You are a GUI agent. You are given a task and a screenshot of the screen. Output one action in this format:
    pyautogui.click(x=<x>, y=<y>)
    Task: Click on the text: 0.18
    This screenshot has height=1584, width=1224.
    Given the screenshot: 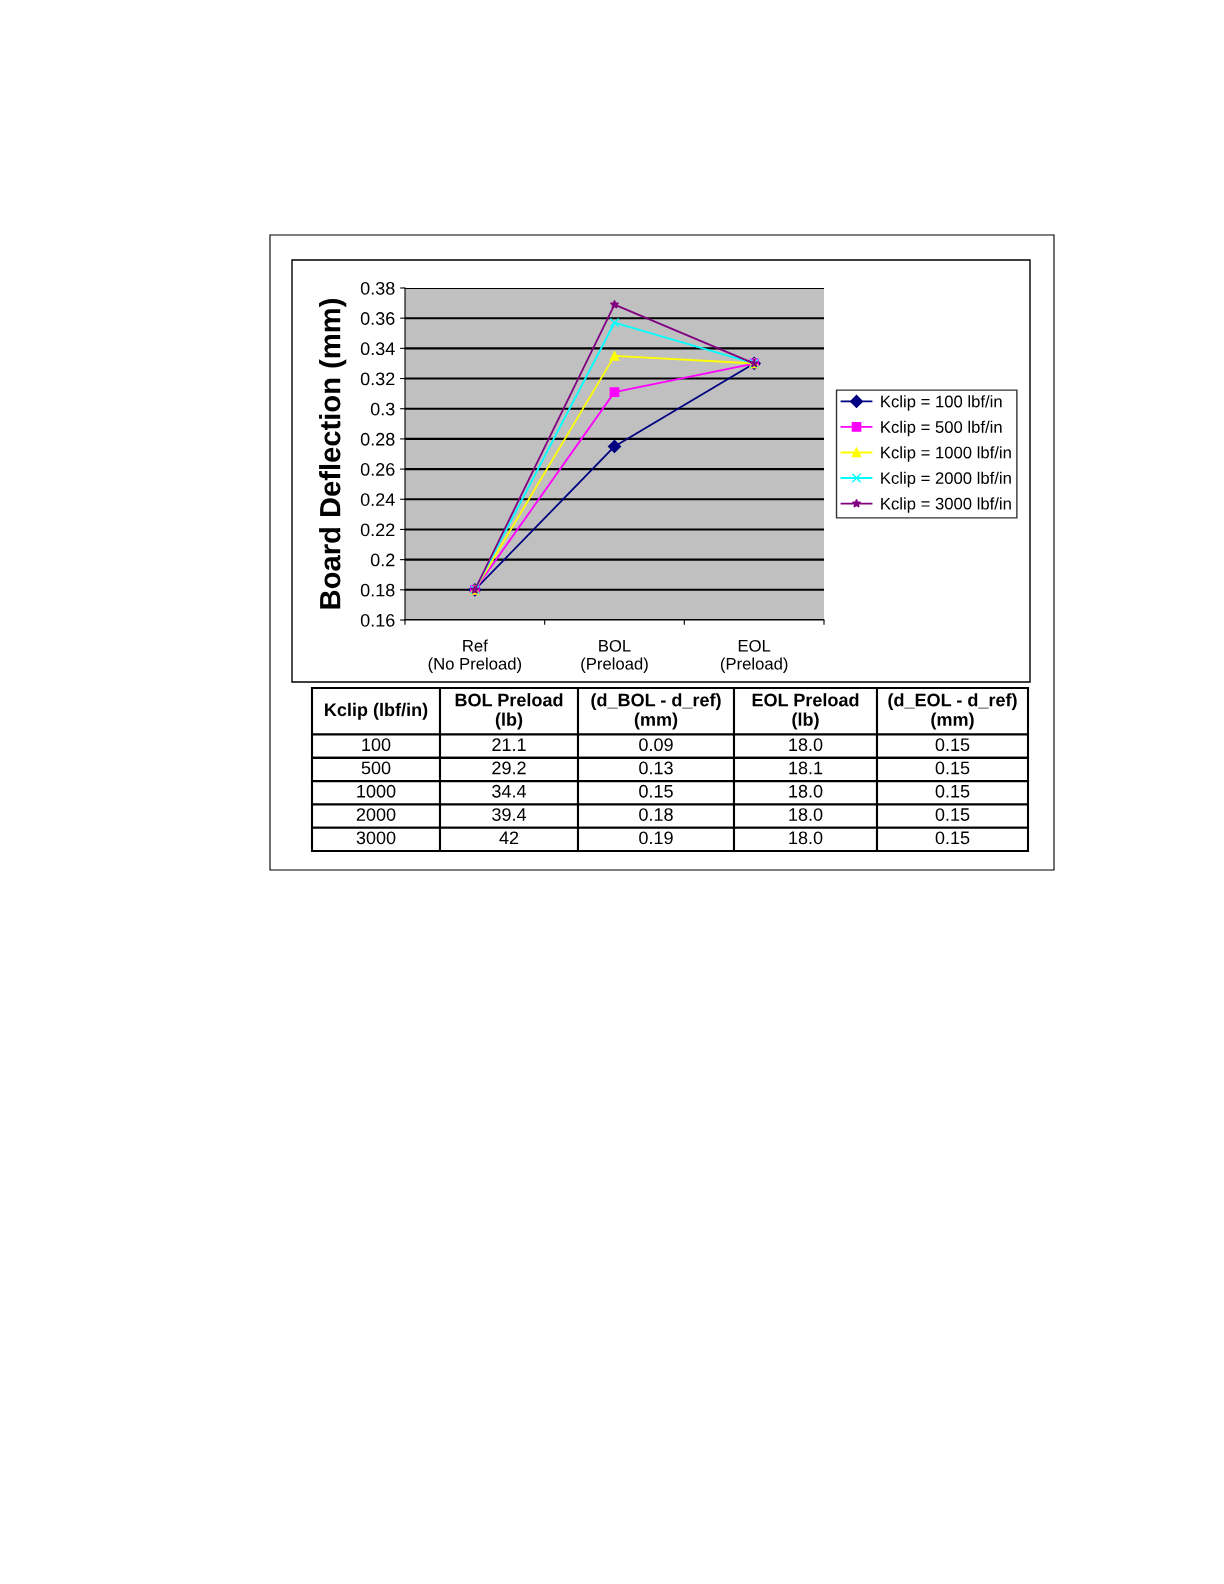 What is the action you would take?
    pyautogui.click(x=656, y=814)
    